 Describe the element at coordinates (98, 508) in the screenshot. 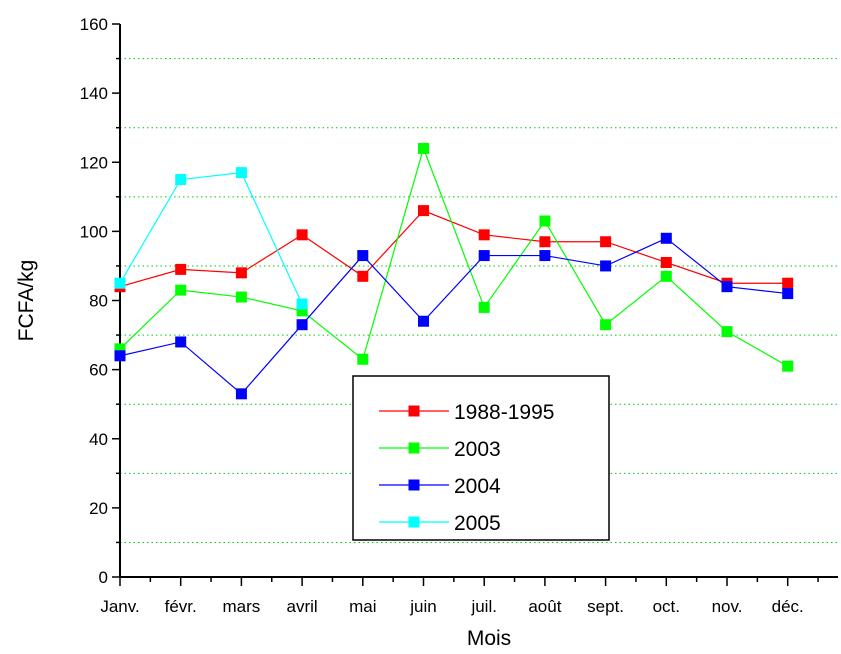

I see `y-tick-label: 20` at that location.